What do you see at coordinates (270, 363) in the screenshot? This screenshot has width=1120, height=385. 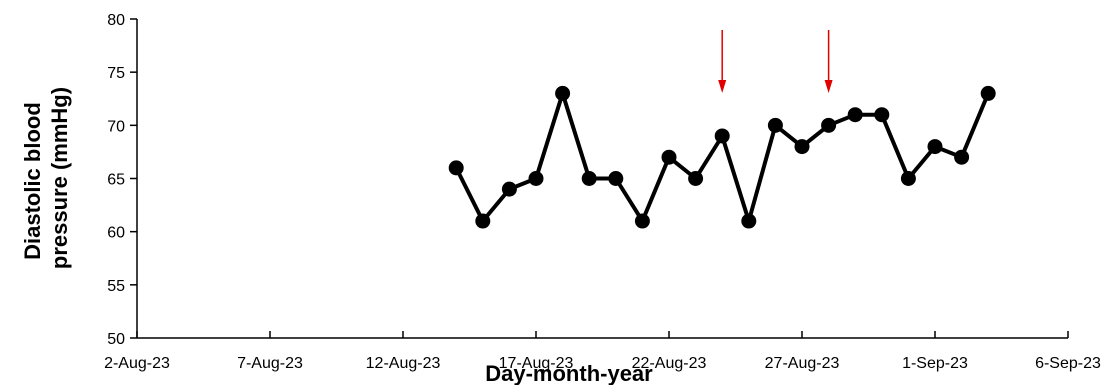 I see `x-tick-label: 7-Aug-23` at bounding box center [270, 363].